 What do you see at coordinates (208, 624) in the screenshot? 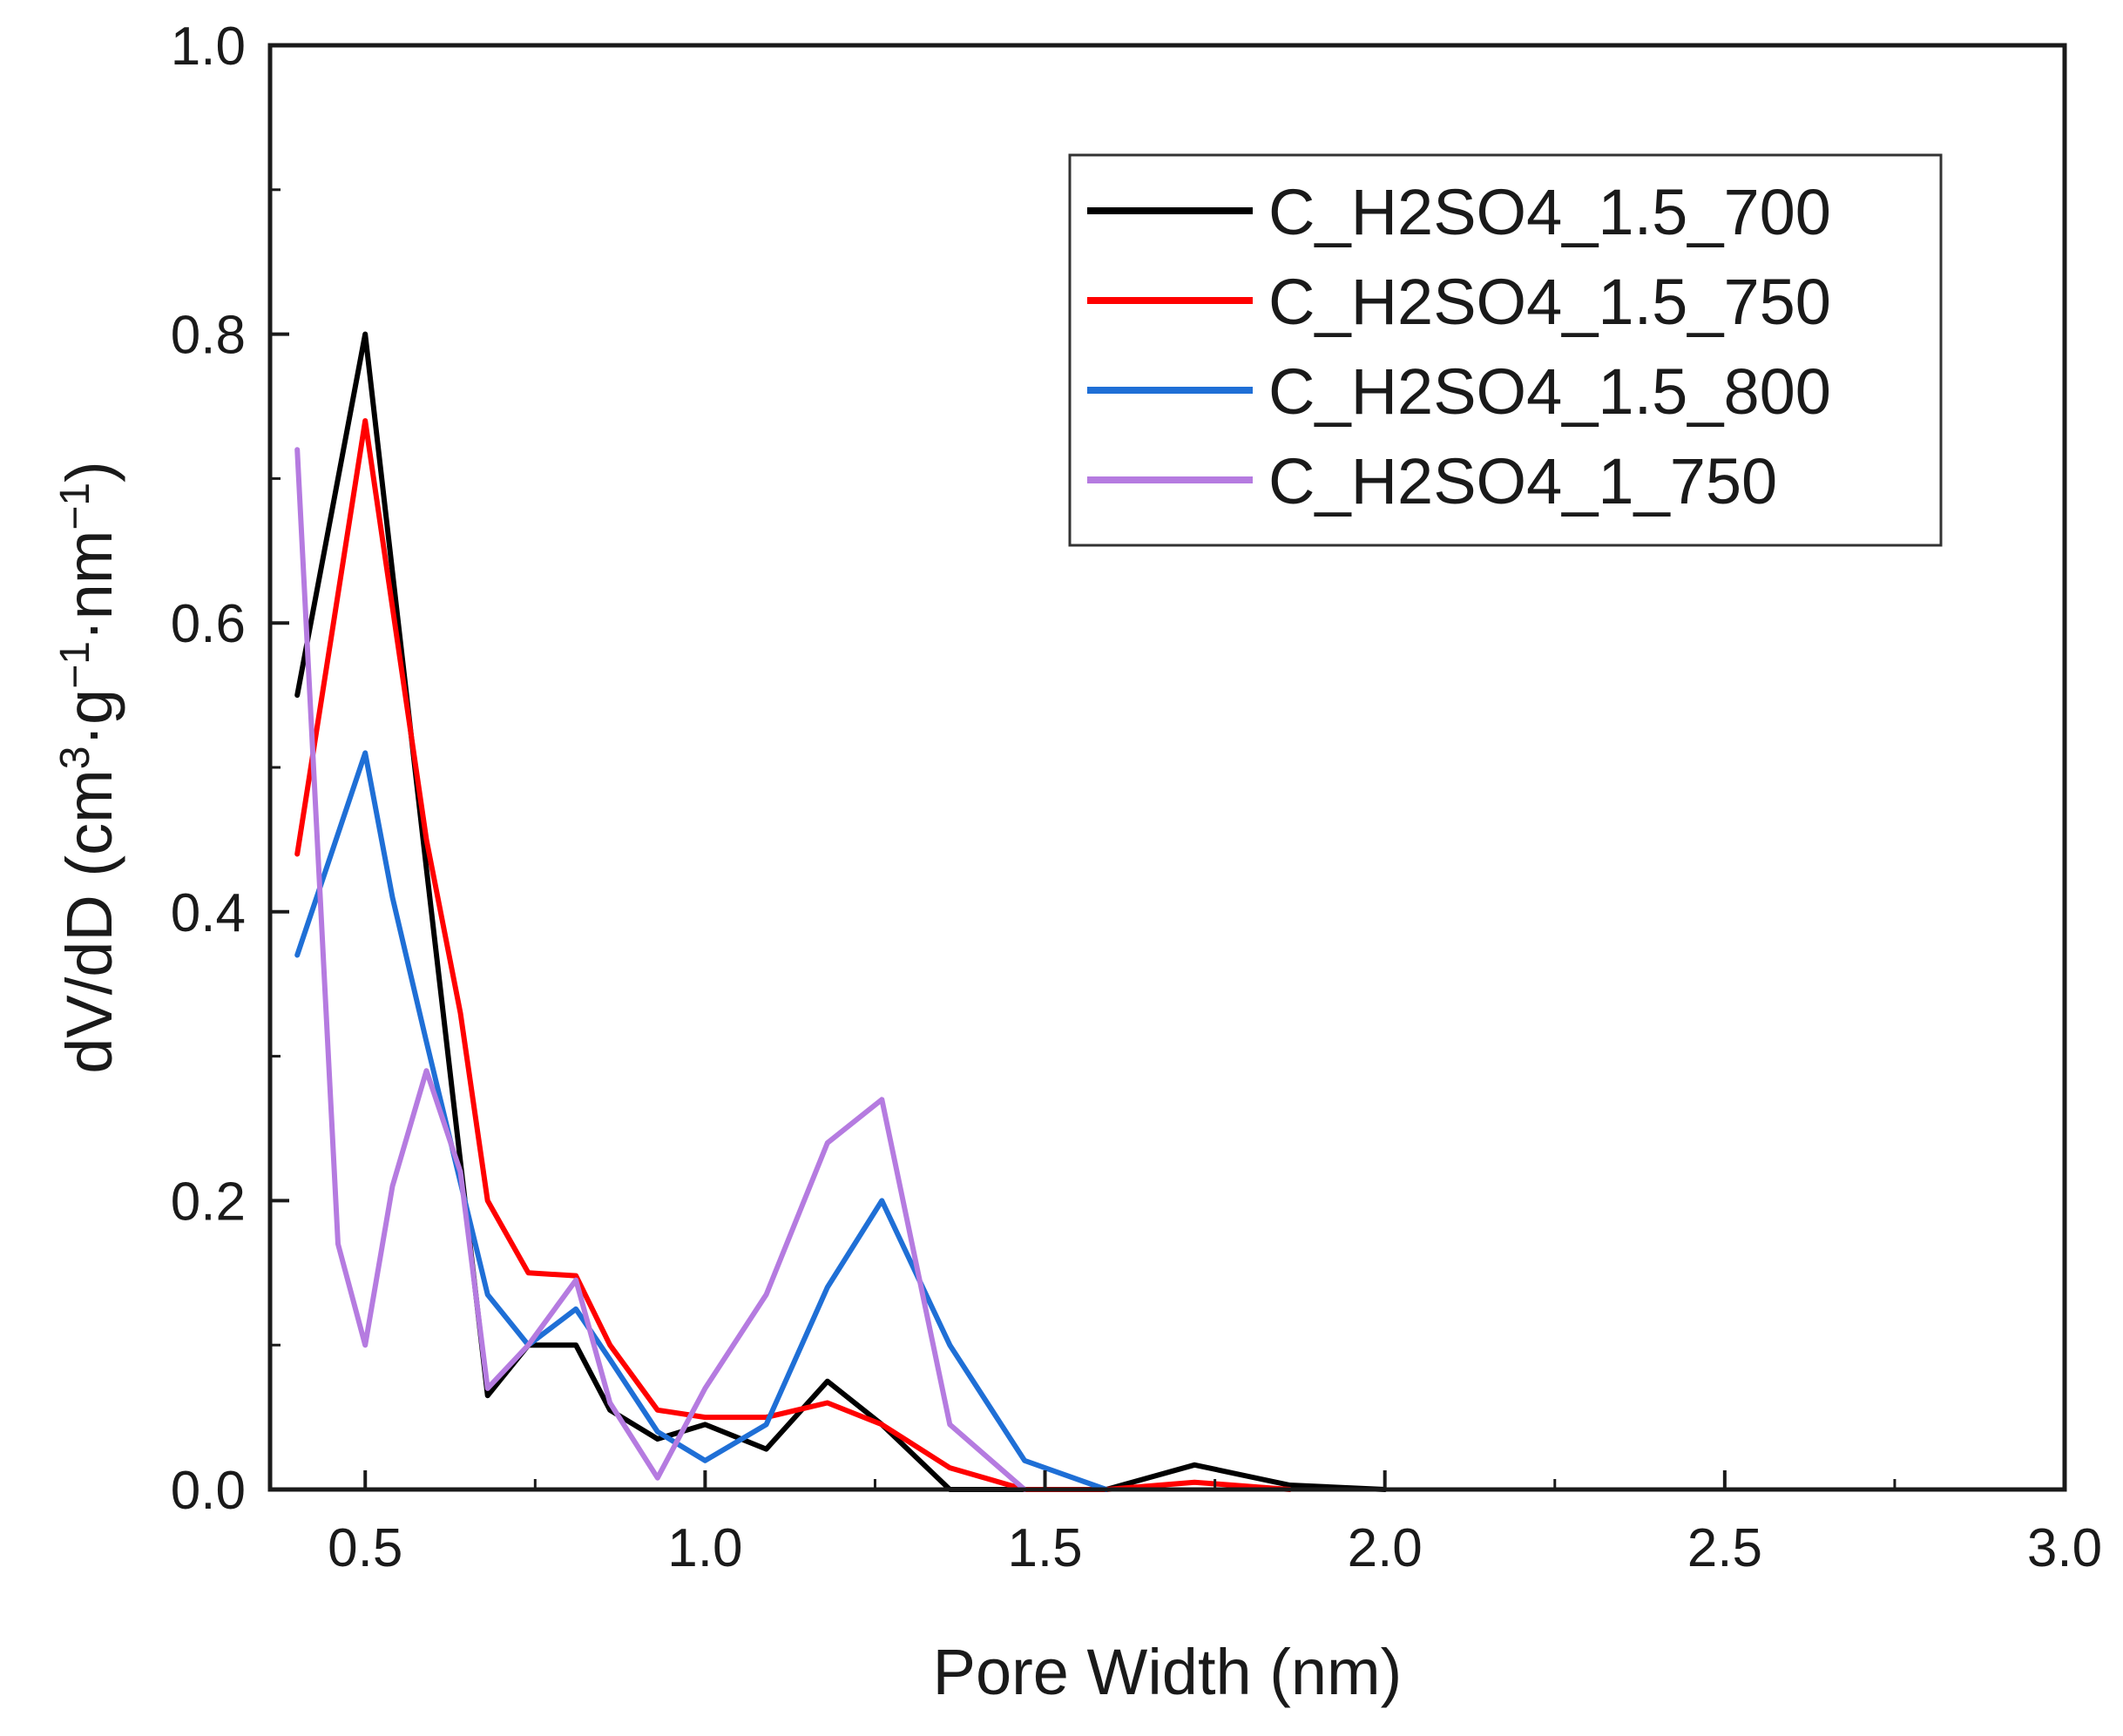
I see `y-tick-label: 0.6` at bounding box center [208, 624].